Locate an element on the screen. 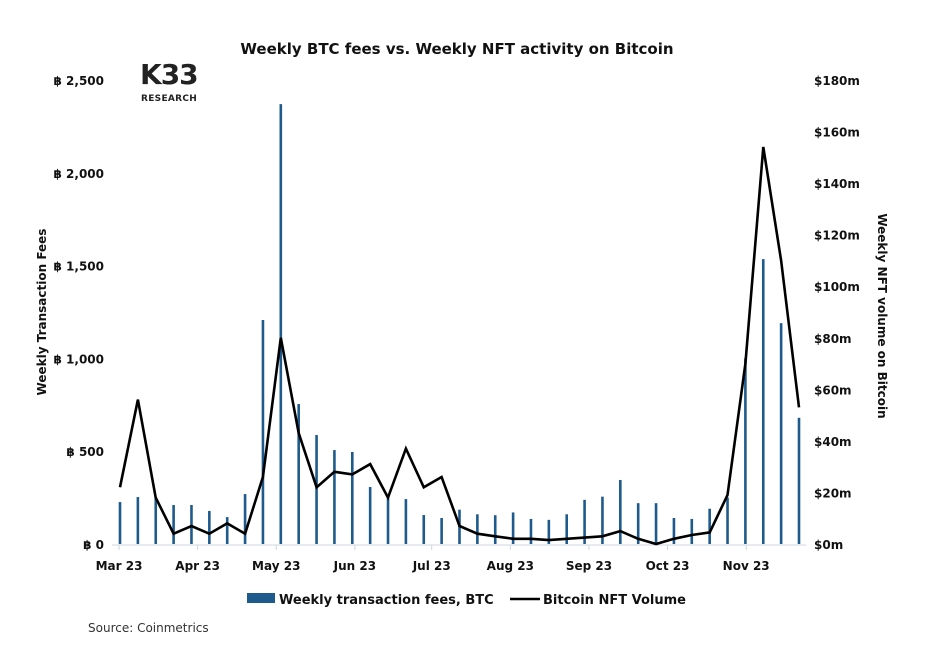  logo-subtext: RESEARCH is located at coordinates (169, 99).